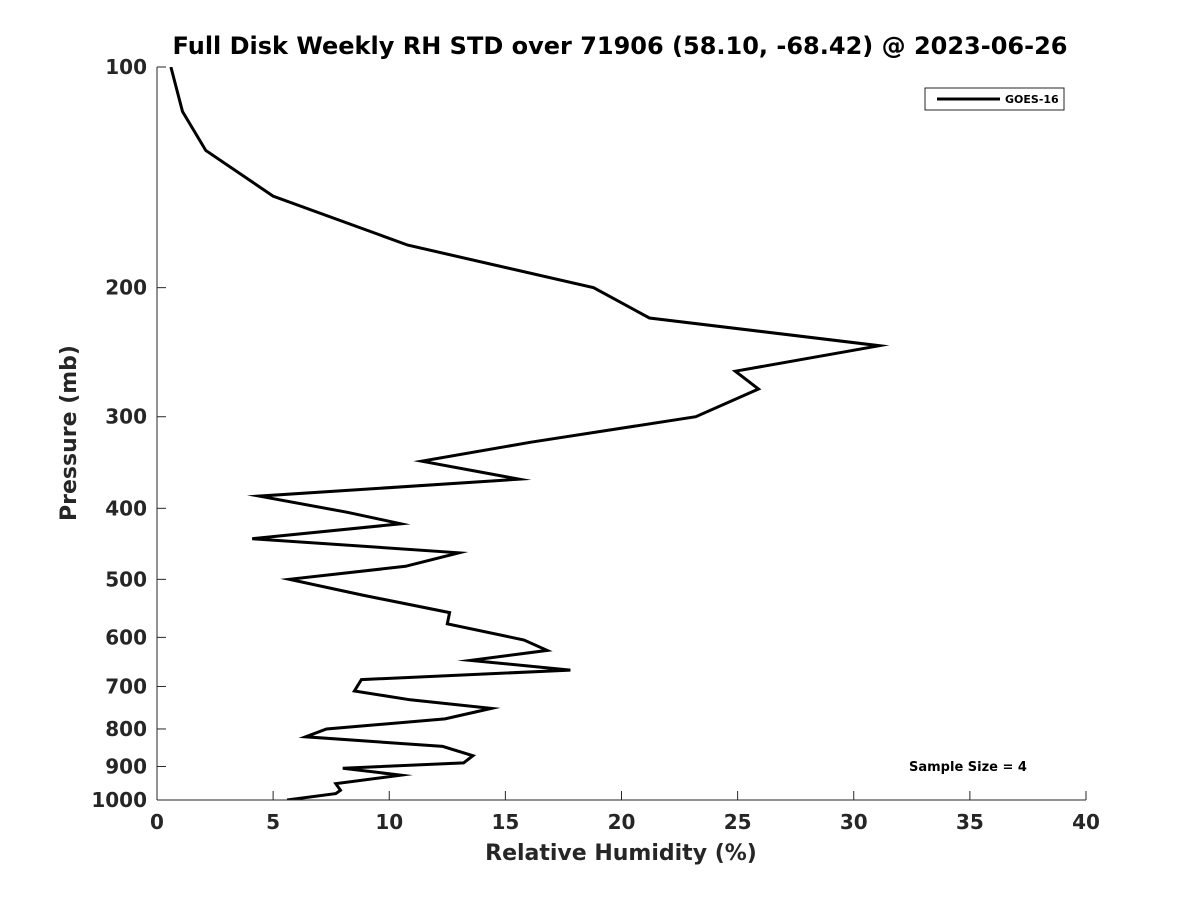 The height and width of the screenshot is (900, 1200). I want to click on y-tick-label: 1000, so click(119, 800).